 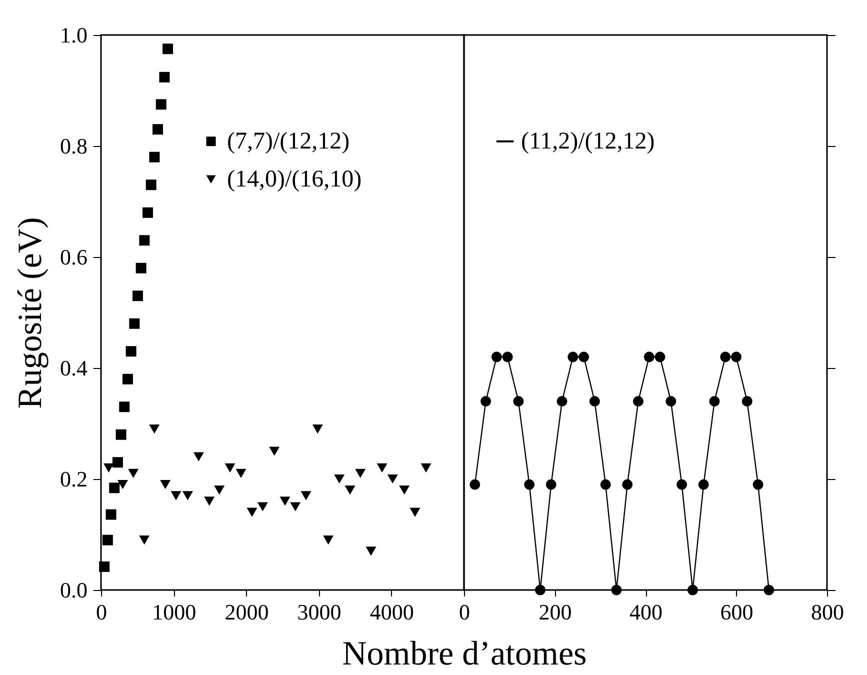 What do you see at coordinates (246, 612) in the screenshot?
I see `x-tick-label: 2000` at bounding box center [246, 612].